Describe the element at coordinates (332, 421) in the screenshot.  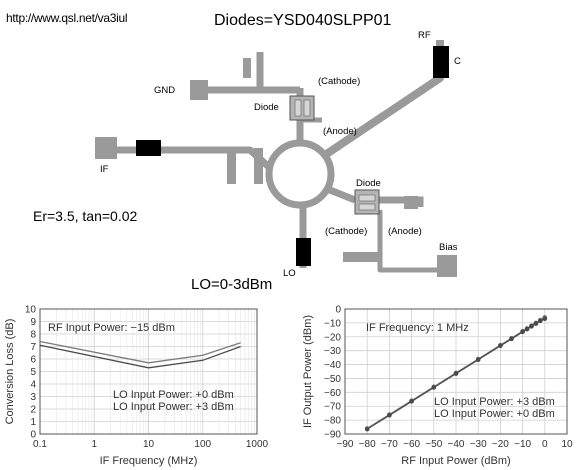
I see `y-tick-label: −80` at that location.